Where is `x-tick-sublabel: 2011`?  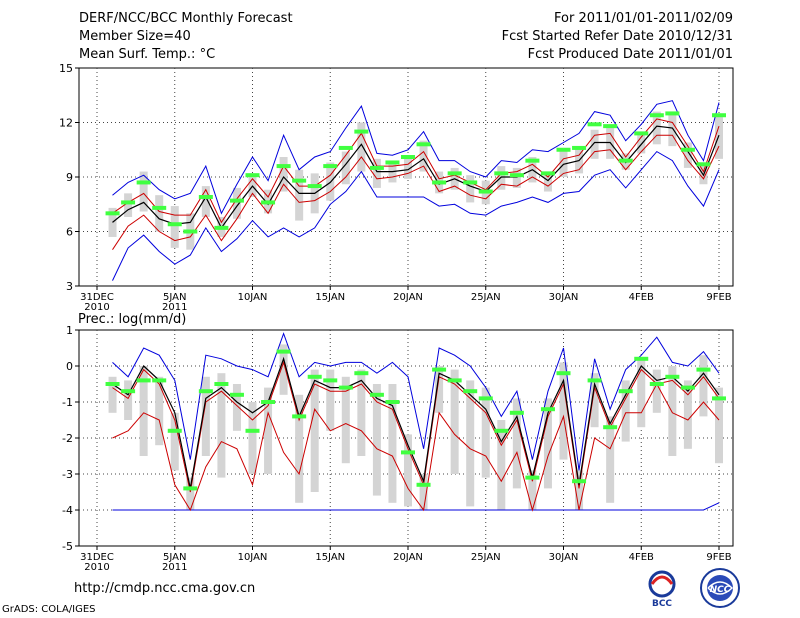 x-tick-sublabel: 2011 is located at coordinates (174, 307).